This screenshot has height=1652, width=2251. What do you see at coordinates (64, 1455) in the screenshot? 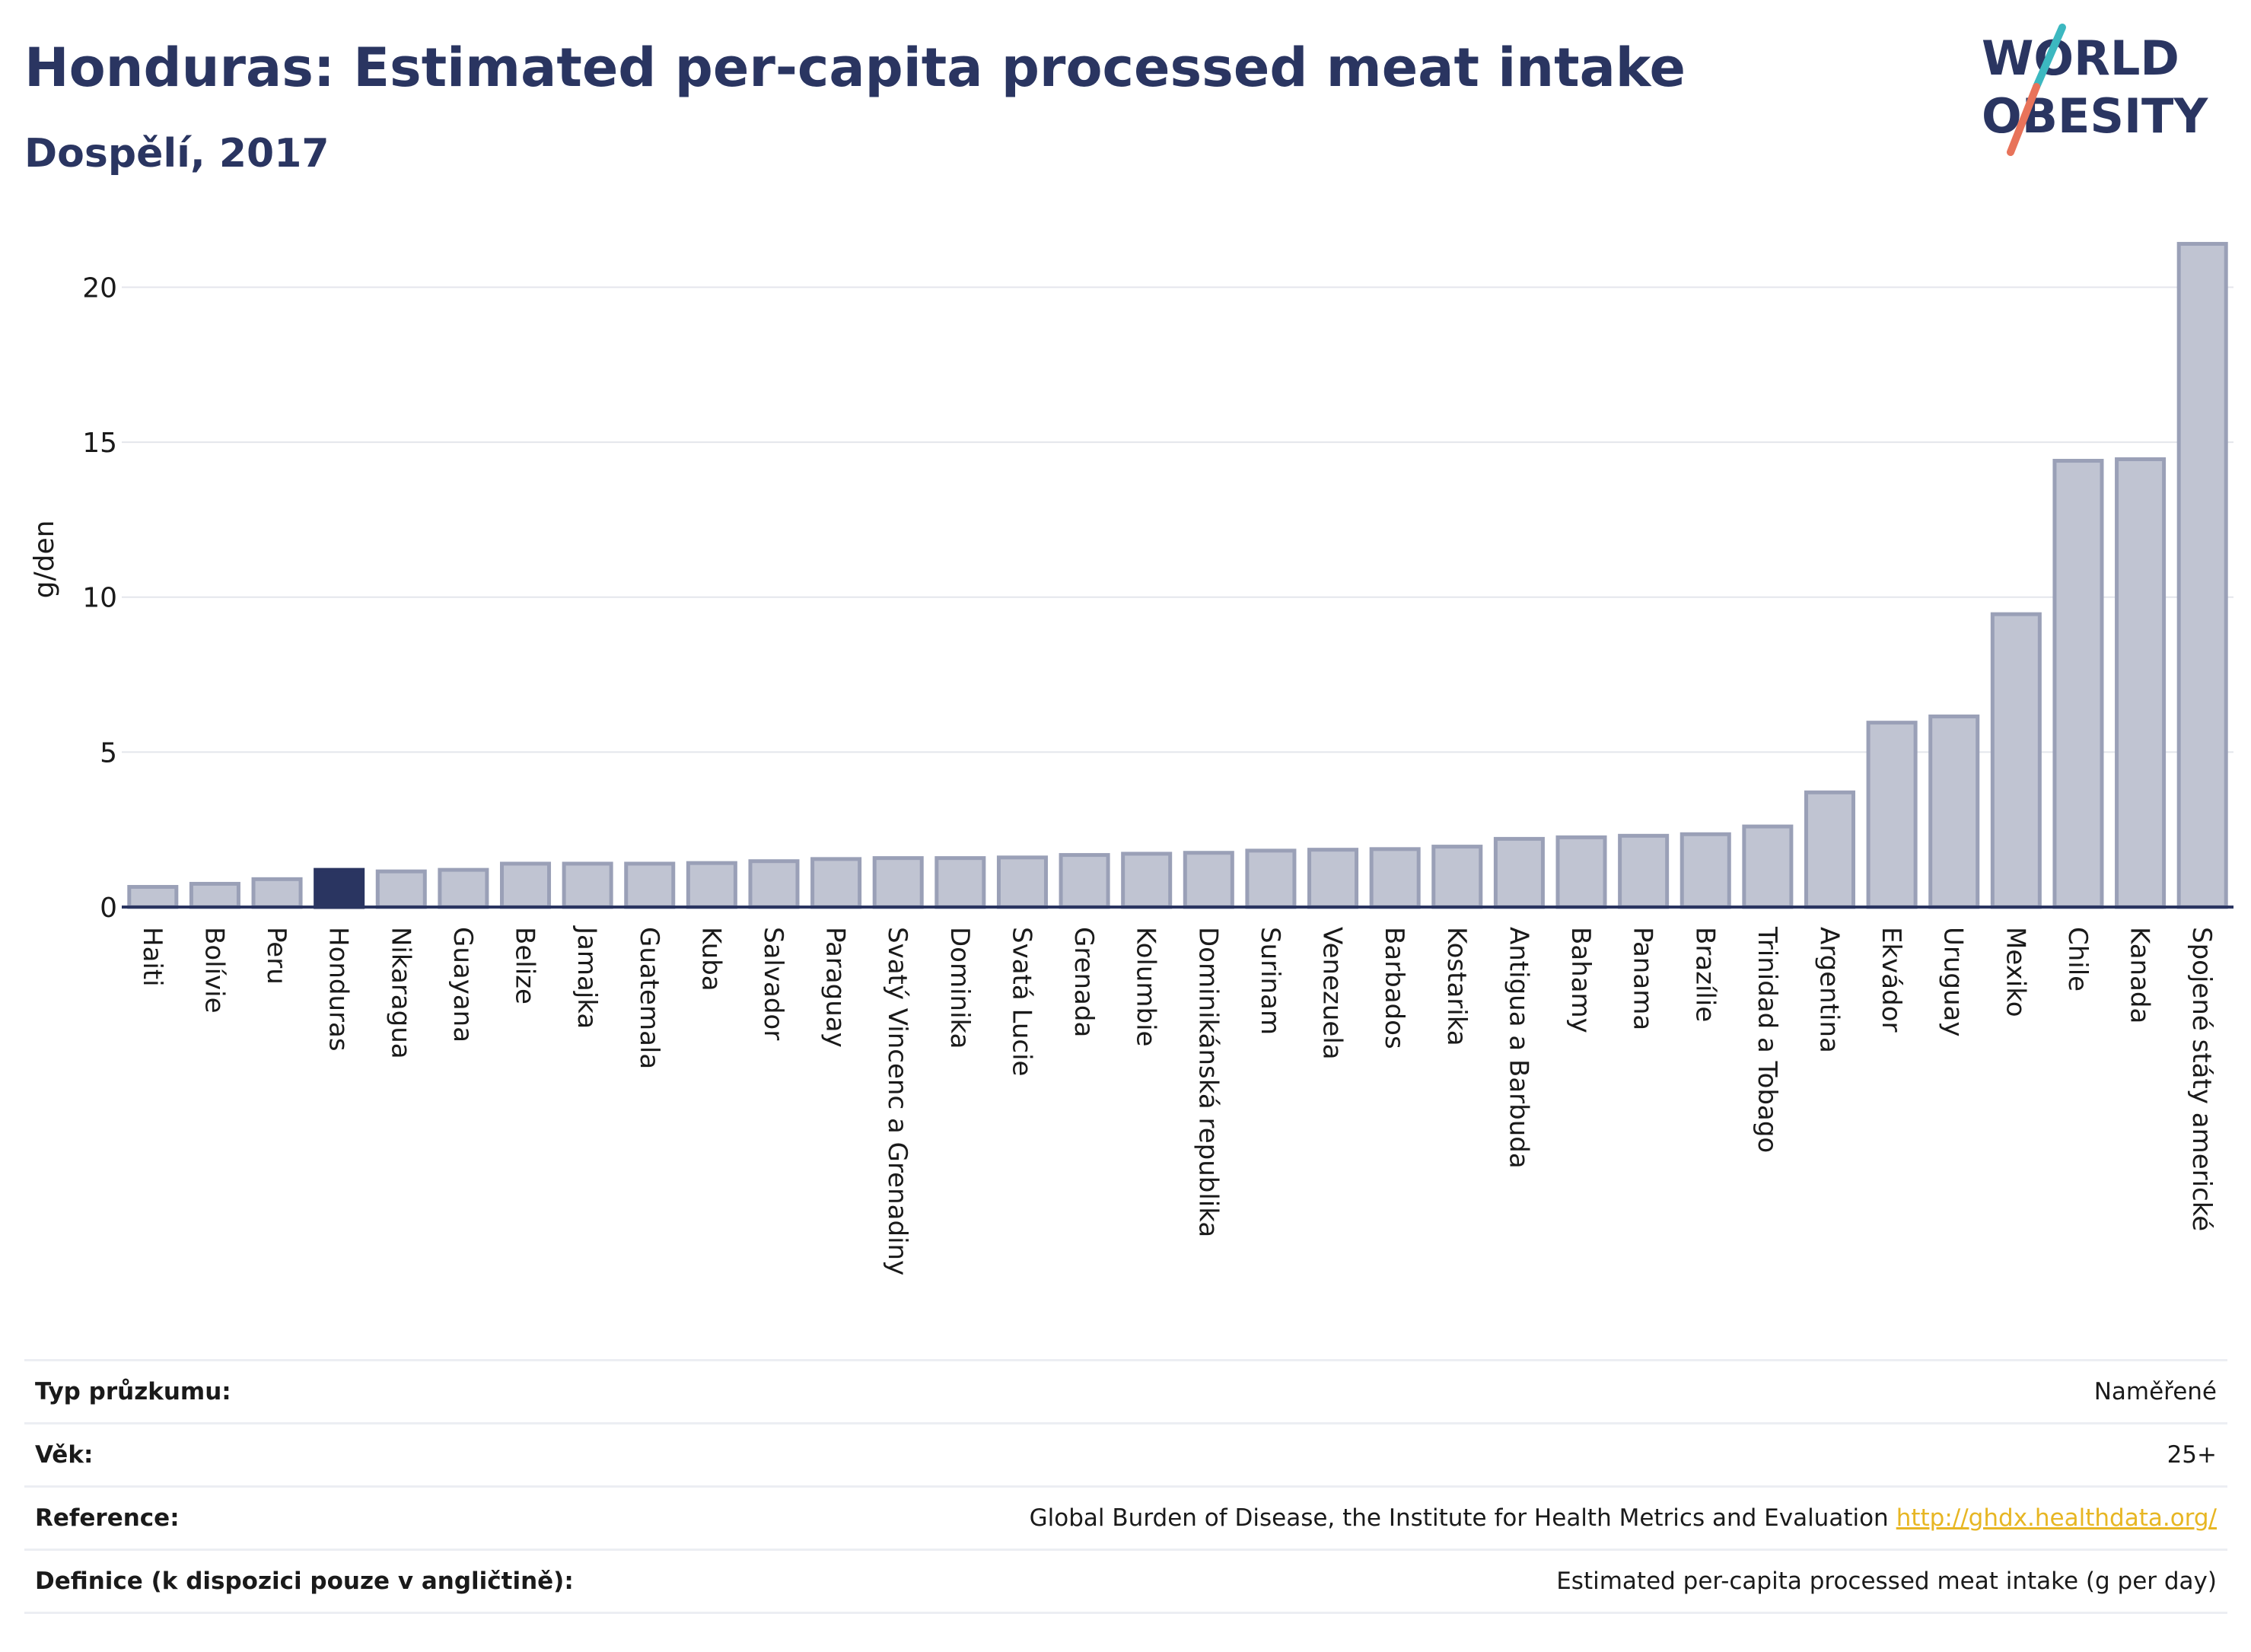
I see `metadata-key: Věk:` at bounding box center [64, 1455].